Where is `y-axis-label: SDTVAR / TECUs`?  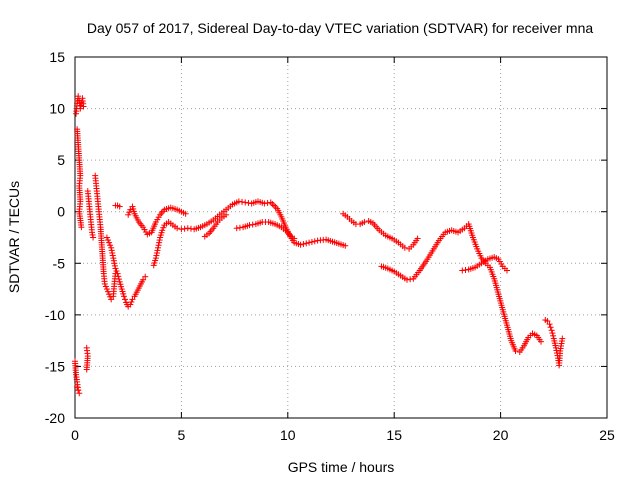
y-axis-label: SDTVAR / TECUs is located at coordinates (14, 237).